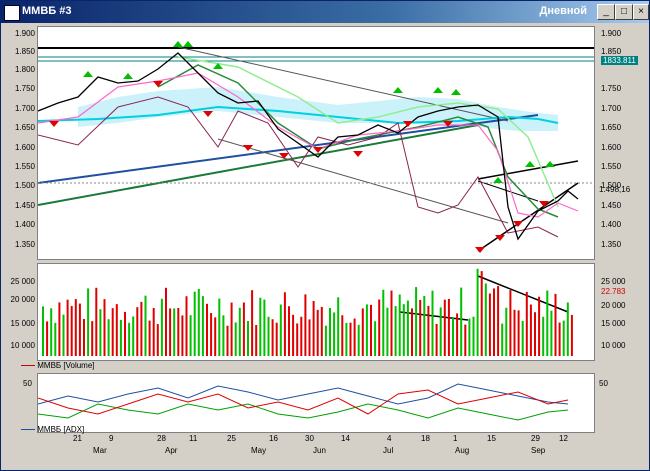 The height and width of the screenshot is (471, 650). I want to click on axis-tick: 1.450, so click(24, 205).